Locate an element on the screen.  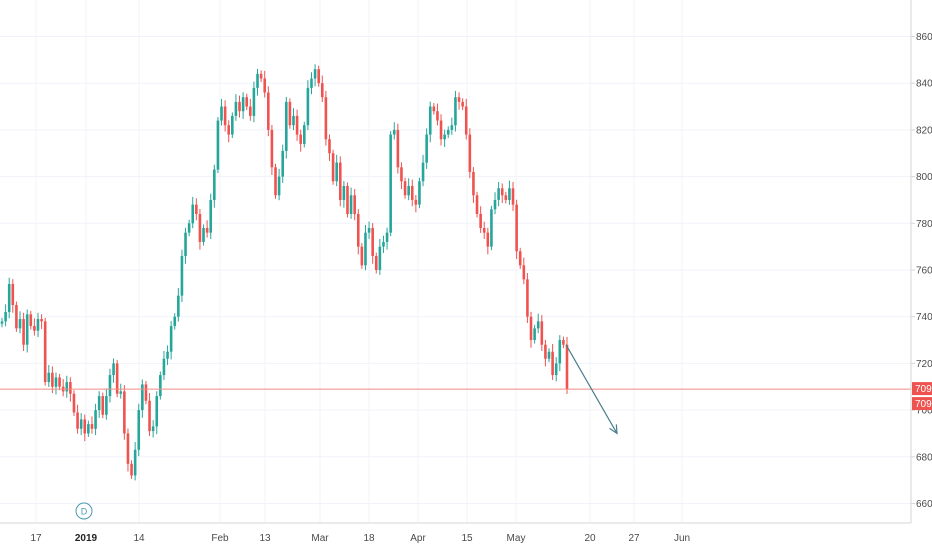
x-tick-label: 17 is located at coordinates (36, 538).